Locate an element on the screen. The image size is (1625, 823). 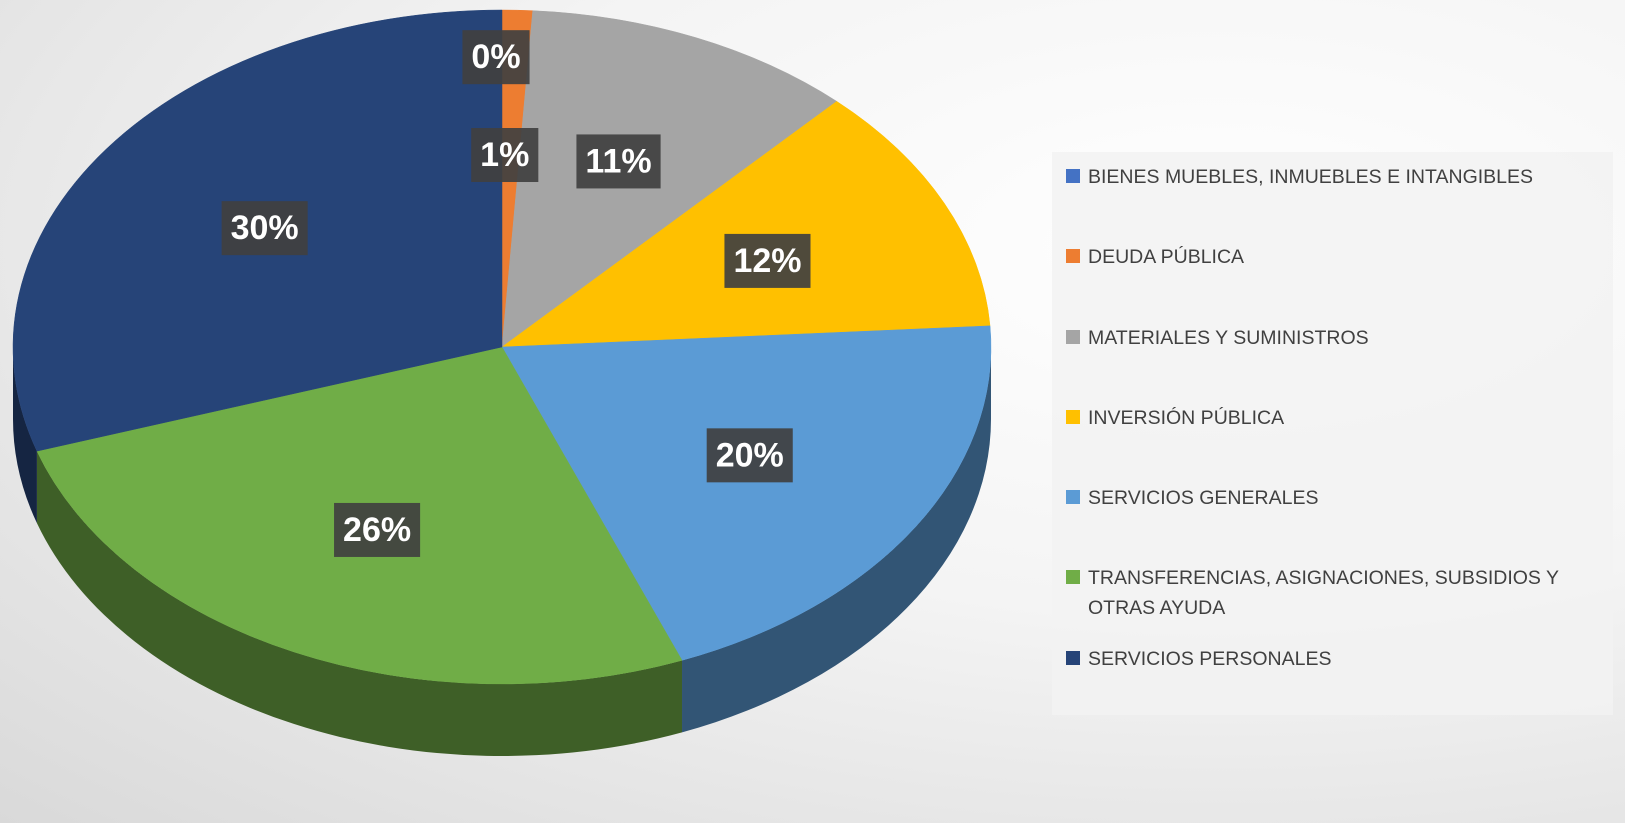
legend-item: MATERIALES Y SUMINISTROS is located at coordinates (1332, 363).